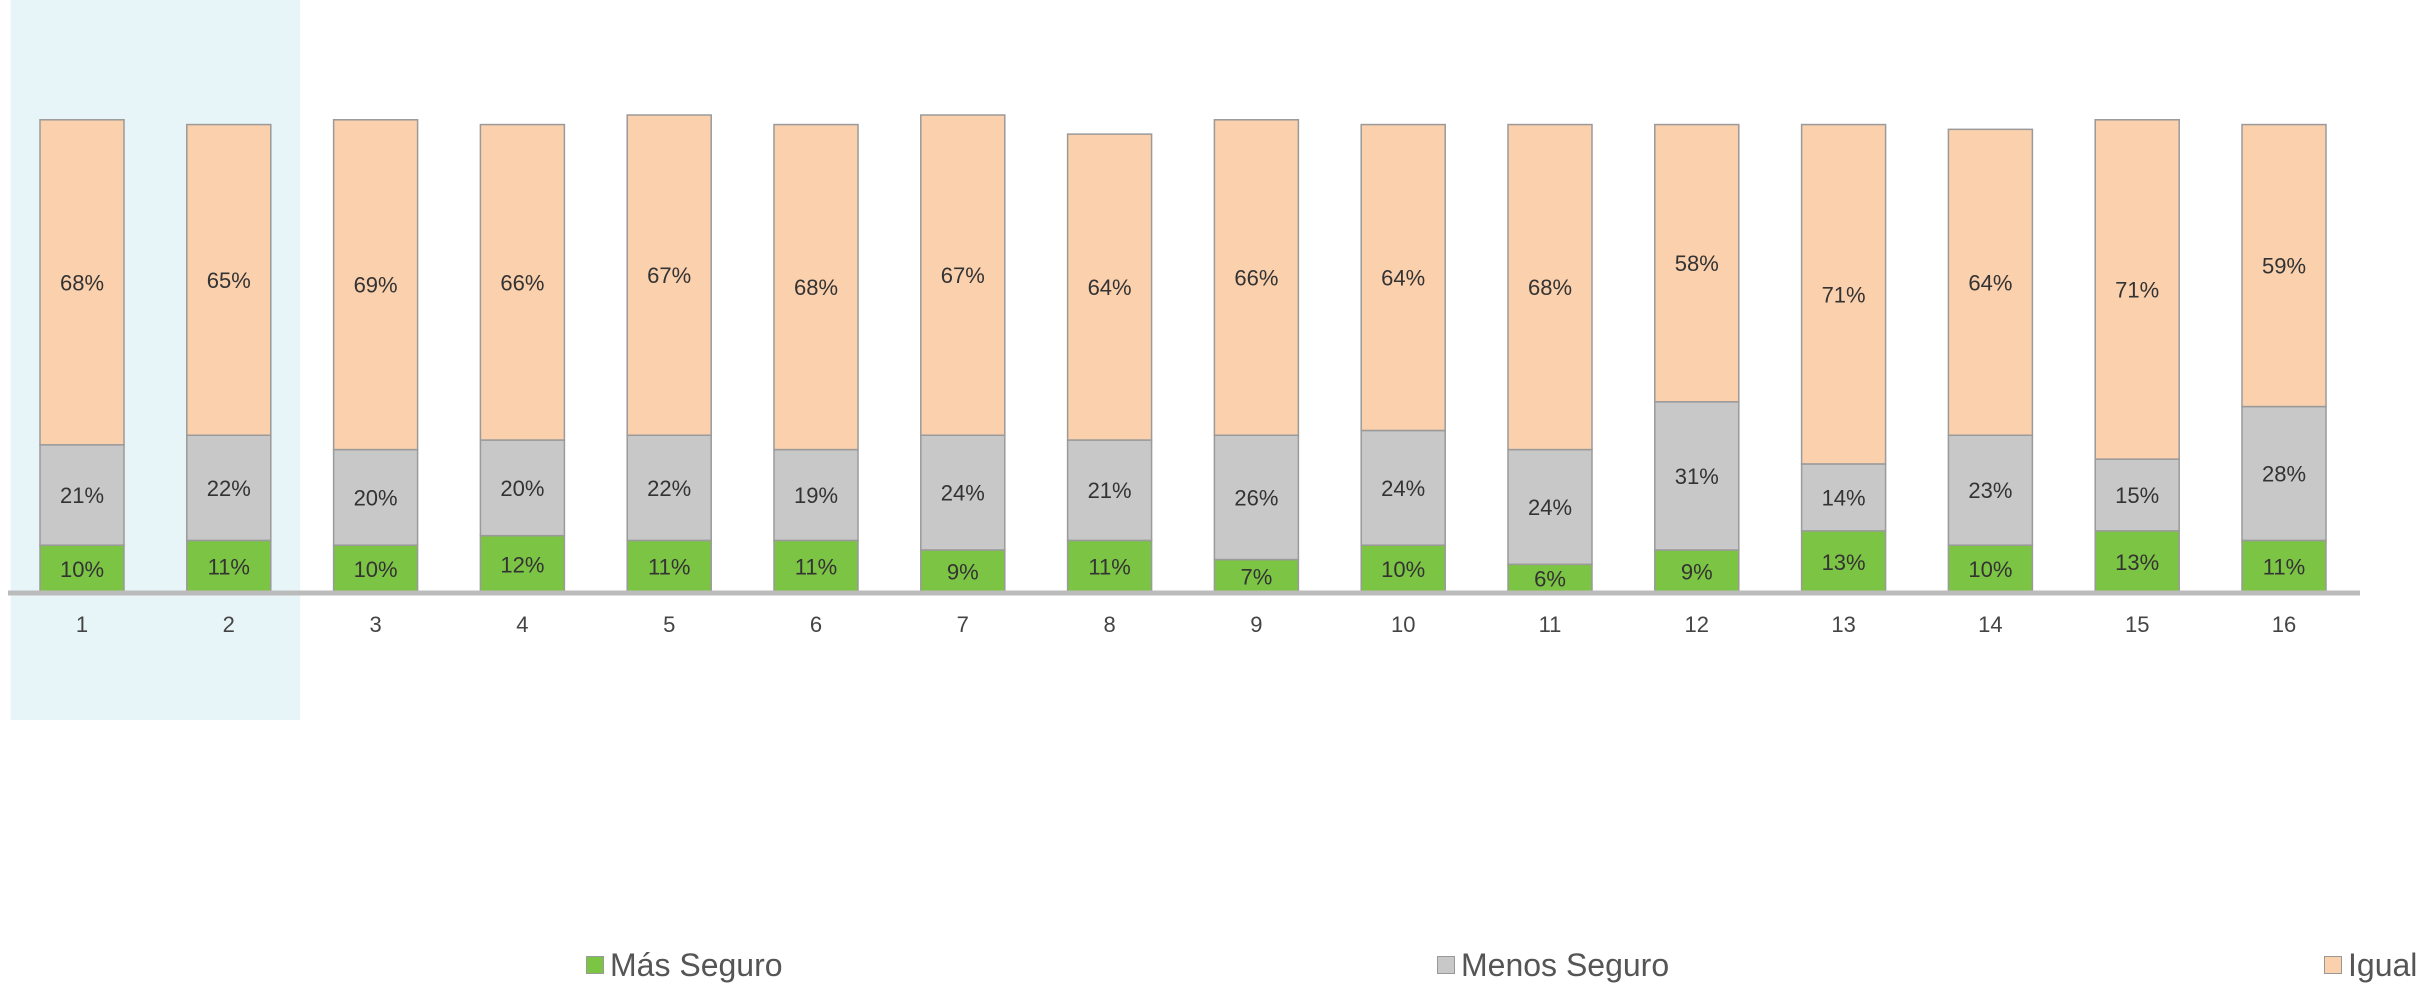 This screenshot has width=2425, height=990. What do you see at coordinates (1110, 490) in the screenshot?
I see `data-label-menos-seguro-8: 21%` at bounding box center [1110, 490].